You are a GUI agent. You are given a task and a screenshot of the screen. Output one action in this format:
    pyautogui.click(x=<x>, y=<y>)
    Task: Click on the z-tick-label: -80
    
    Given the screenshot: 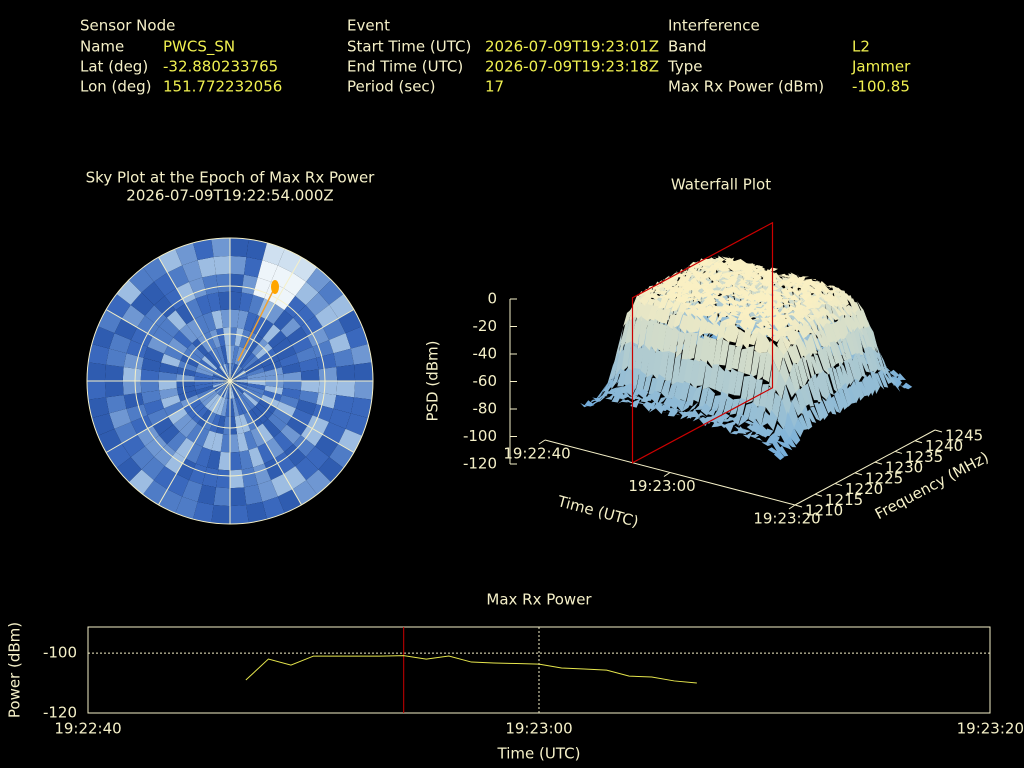 What is the action you would take?
    pyautogui.click(x=485, y=409)
    